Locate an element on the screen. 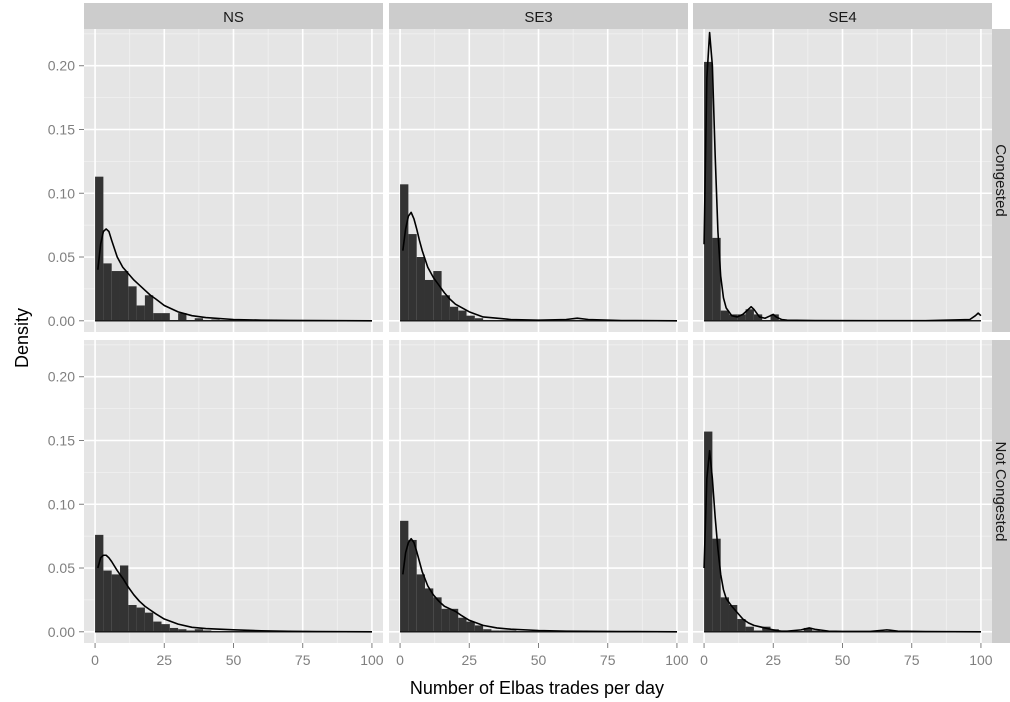  column-strip-label: SE3 is located at coordinates (538, 17).